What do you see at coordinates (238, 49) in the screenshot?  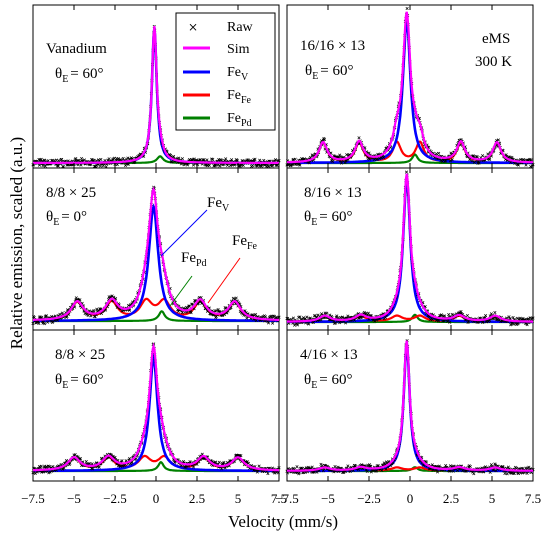 I see `legend-sim-label: Sim` at bounding box center [238, 49].